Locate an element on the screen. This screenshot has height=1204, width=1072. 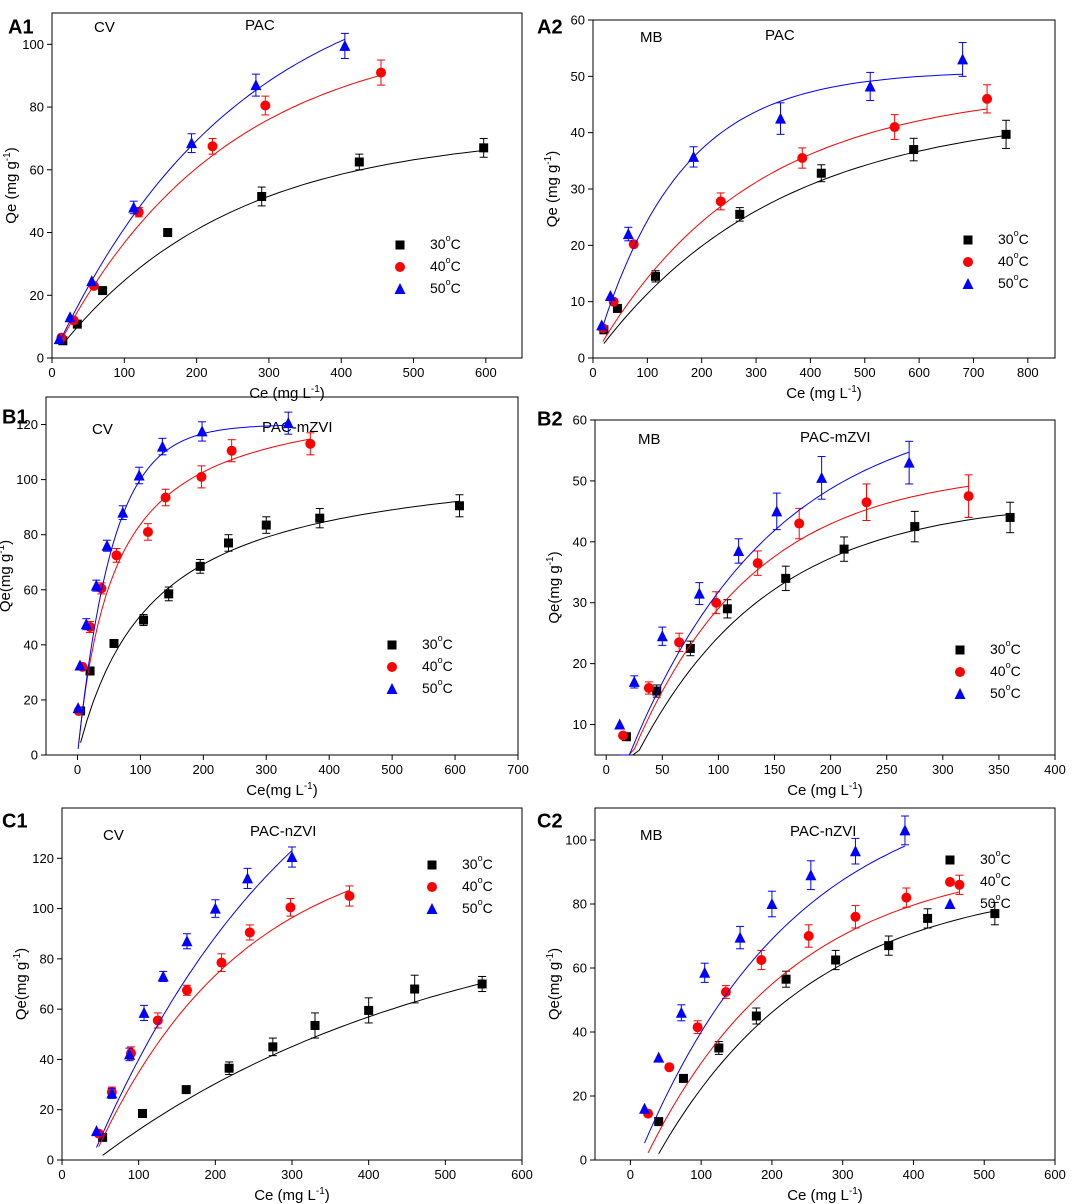
y-tick-label: 10 is located at coordinates (578, 301).